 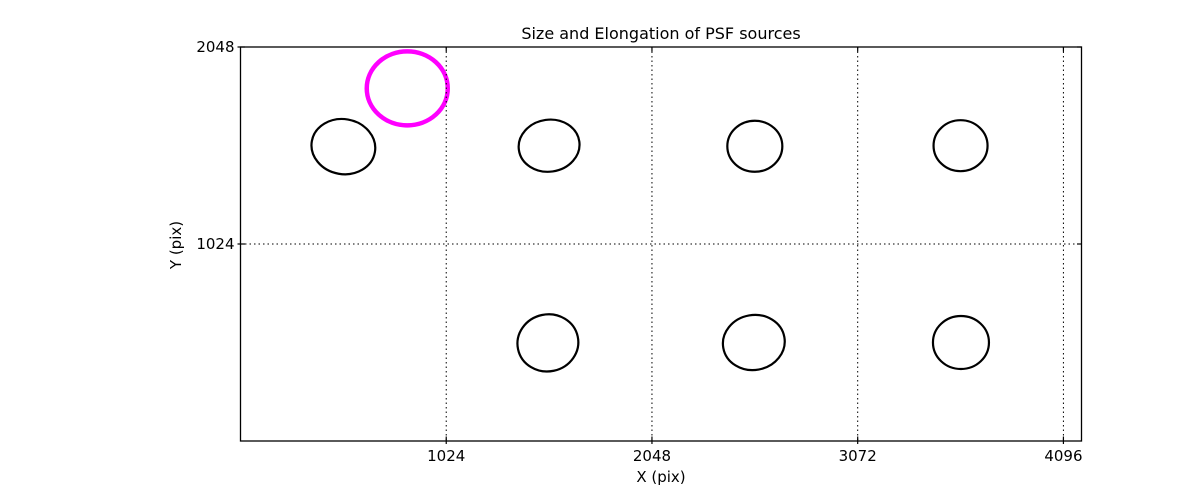 I want to click on x-tick-label: 2048, so click(x=652, y=456).